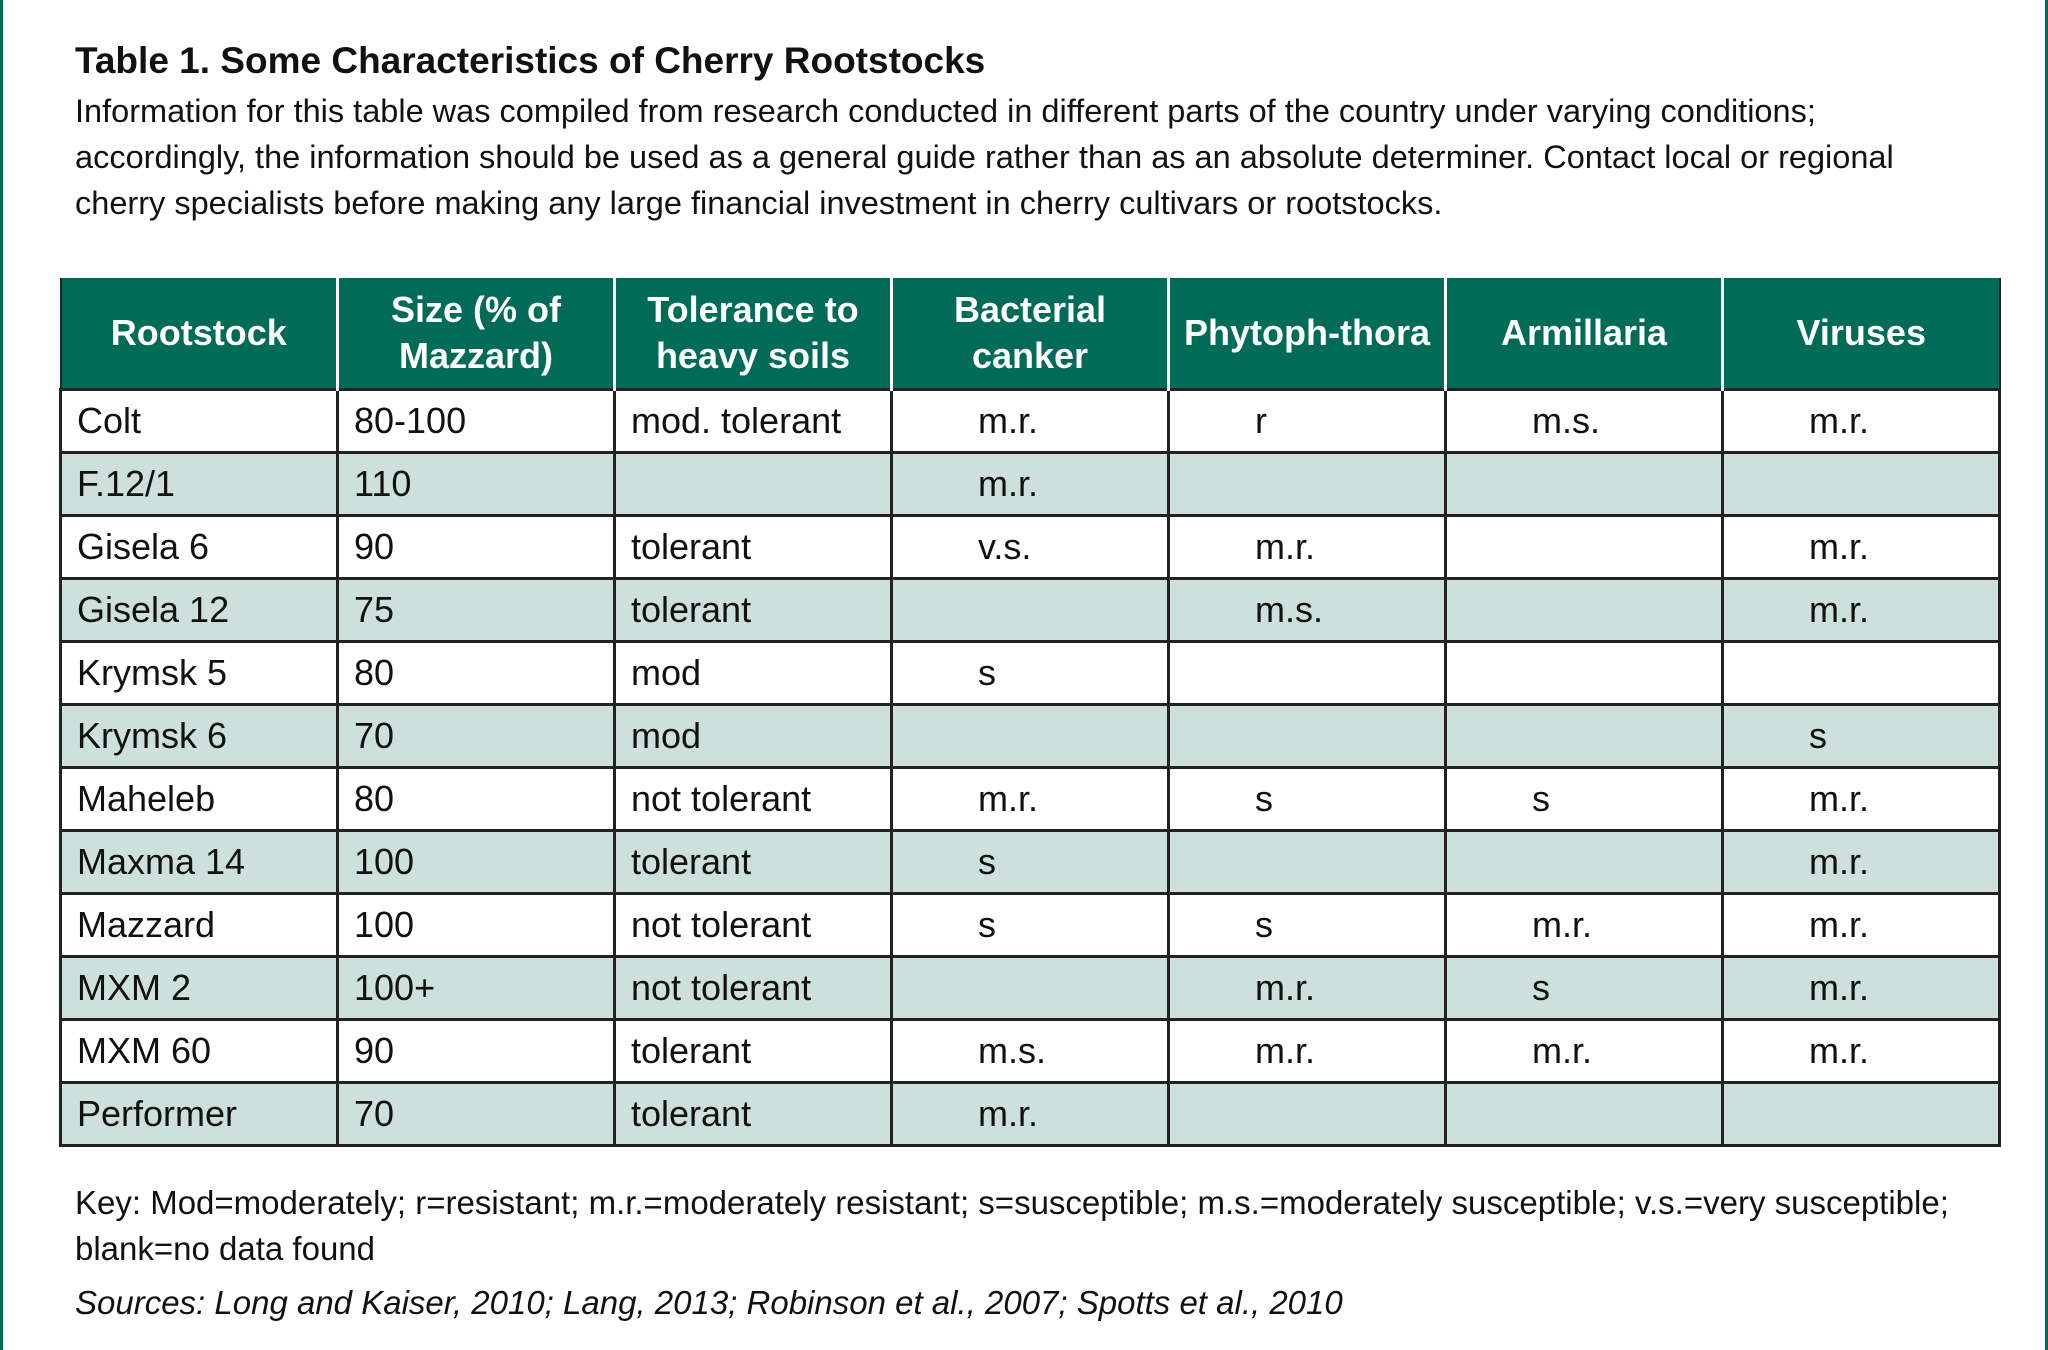 The width and height of the screenshot is (2048, 1350). Describe the element at coordinates (476, 988) in the screenshot. I see `table-cell: 100+` at that location.